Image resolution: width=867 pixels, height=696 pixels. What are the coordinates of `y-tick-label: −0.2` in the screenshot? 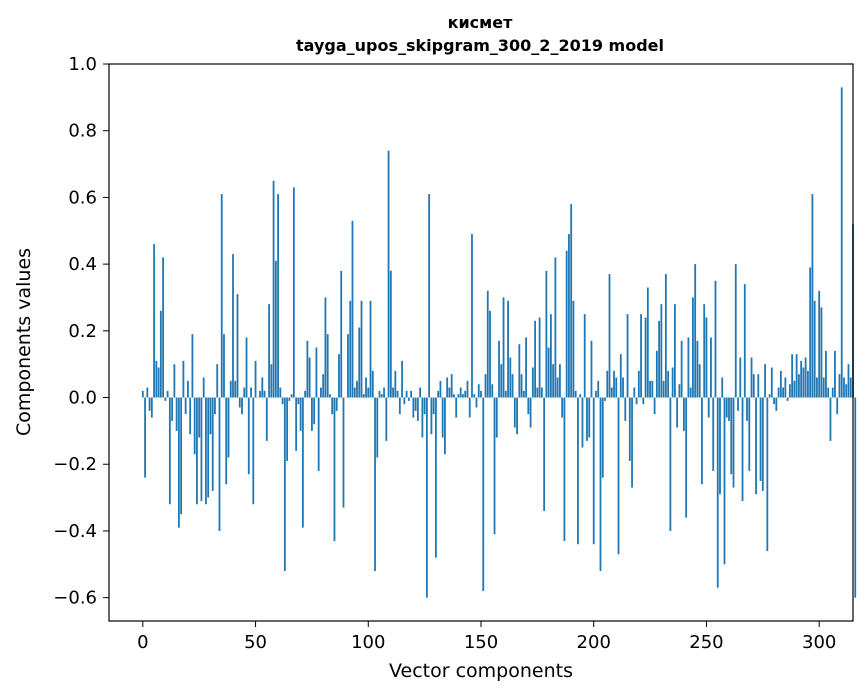 It's located at (75, 464).